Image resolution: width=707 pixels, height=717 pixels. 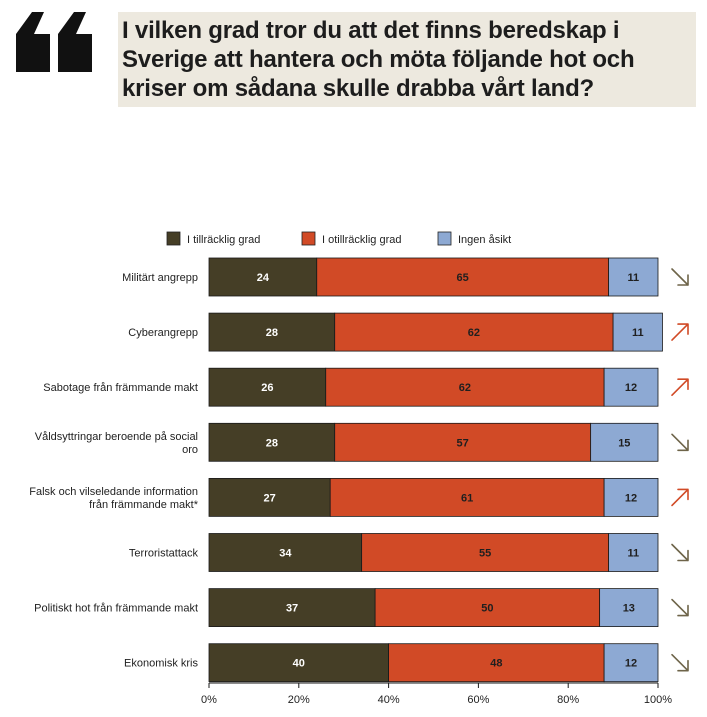 I want to click on bar-value-label: 40, so click(x=299, y=664).